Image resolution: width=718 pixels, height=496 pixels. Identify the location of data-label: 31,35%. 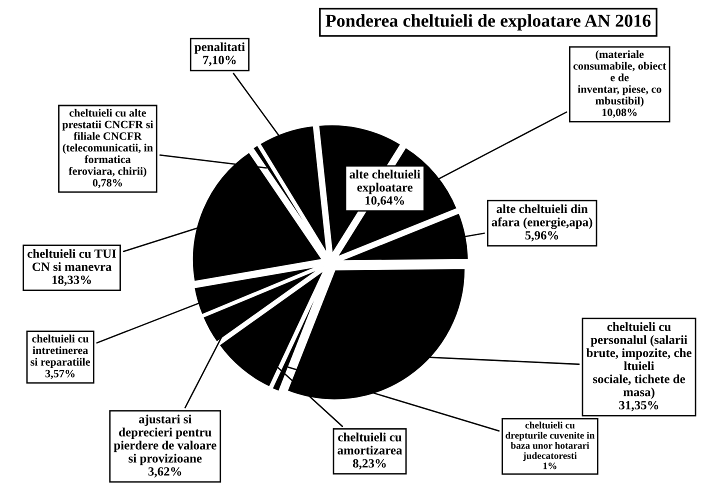
(638, 406).